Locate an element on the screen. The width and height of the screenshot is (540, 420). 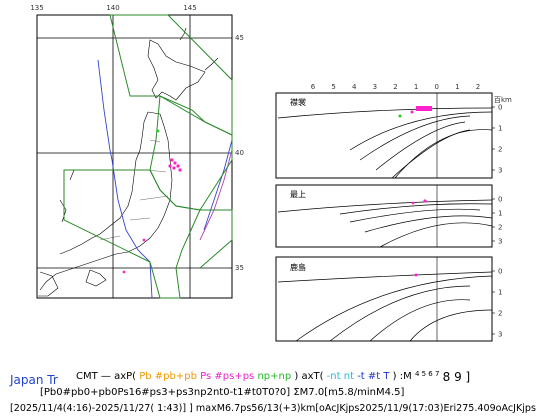
lat-label: 40 is located at coordinates (239, 153).